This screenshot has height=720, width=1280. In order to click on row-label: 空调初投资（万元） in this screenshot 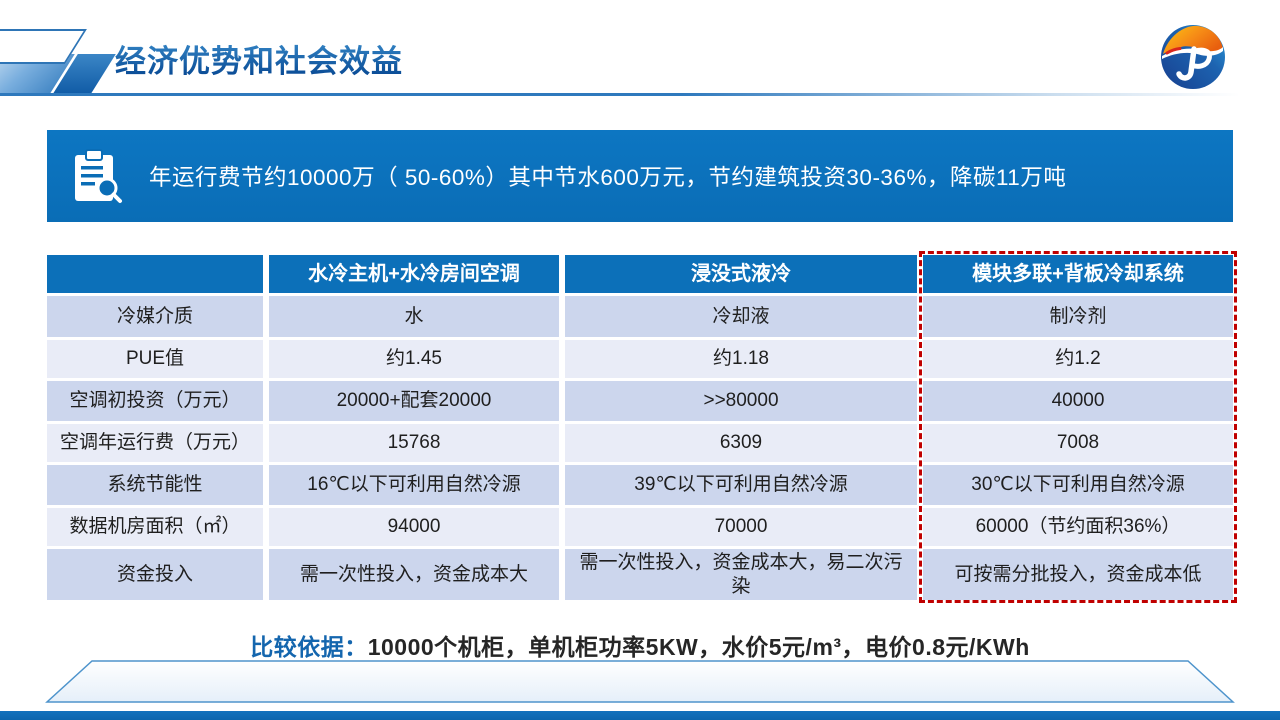, I will do `click(155, 401)`.